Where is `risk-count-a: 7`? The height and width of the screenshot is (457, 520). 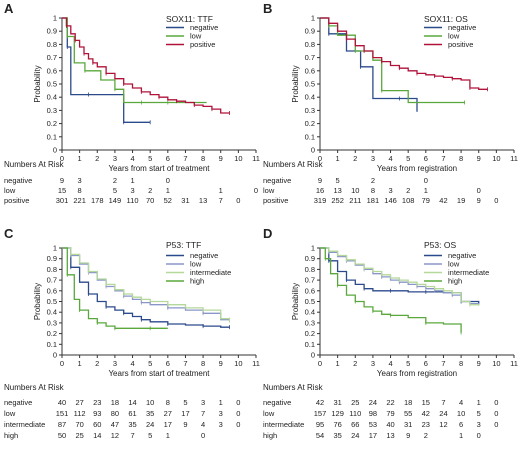
risk-count-a: 7 is located at coordinates (221, 200).